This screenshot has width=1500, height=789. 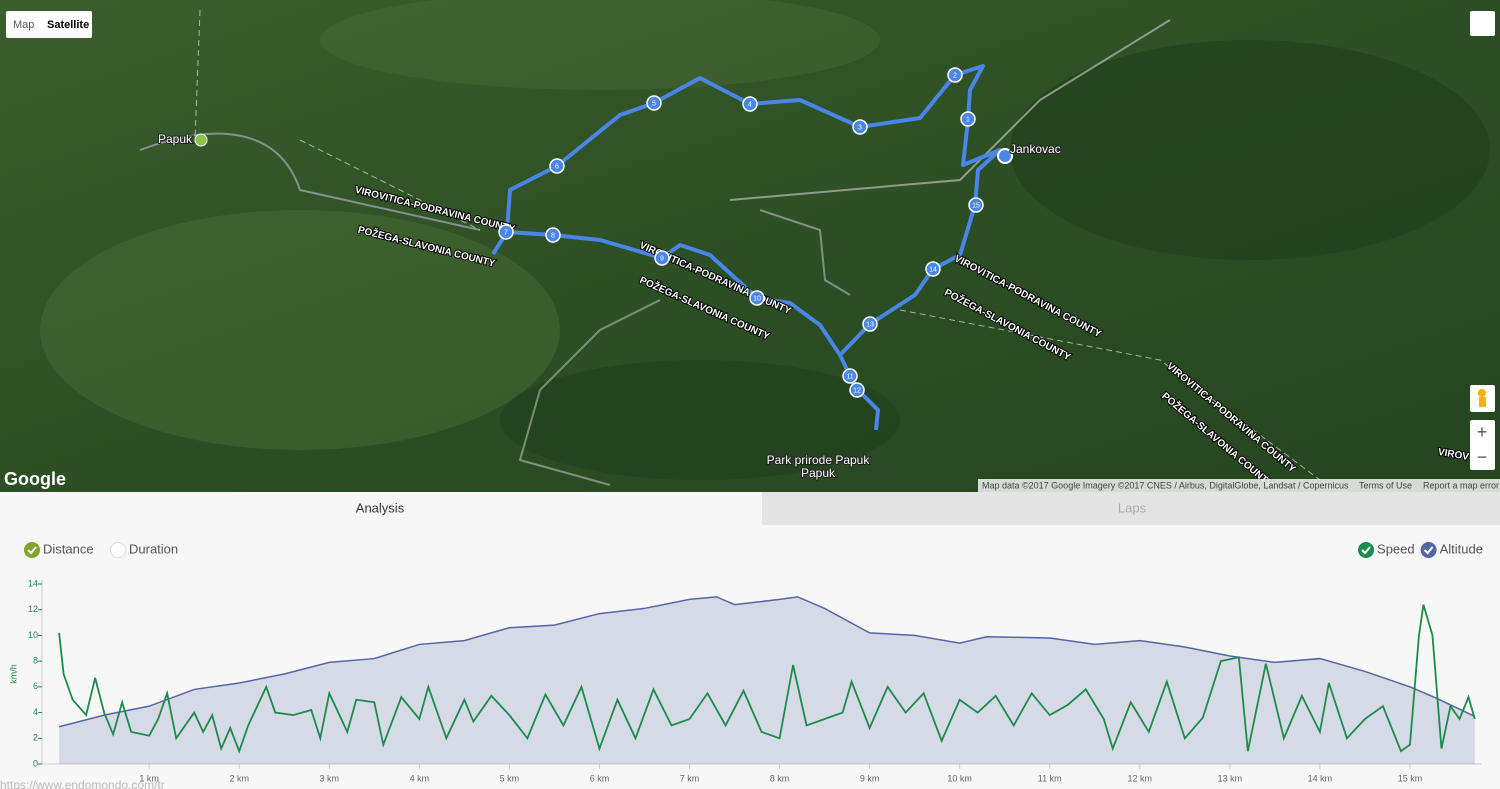 I want to click on route-marker-label: 15, so click(x=976, y=205).